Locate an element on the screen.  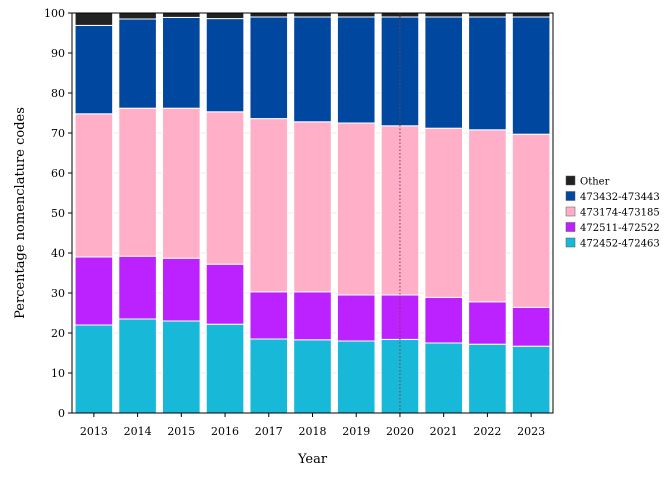
y-tick-label: 70 is located at coordinates (58, 133).